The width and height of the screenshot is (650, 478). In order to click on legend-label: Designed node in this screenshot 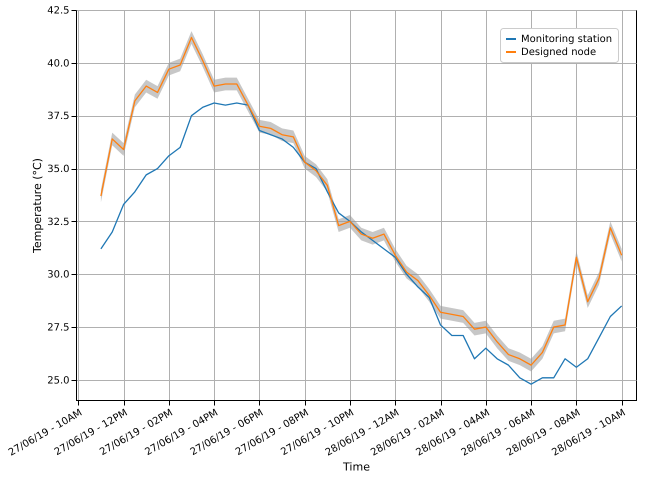, I will do `click(558, 52)`.